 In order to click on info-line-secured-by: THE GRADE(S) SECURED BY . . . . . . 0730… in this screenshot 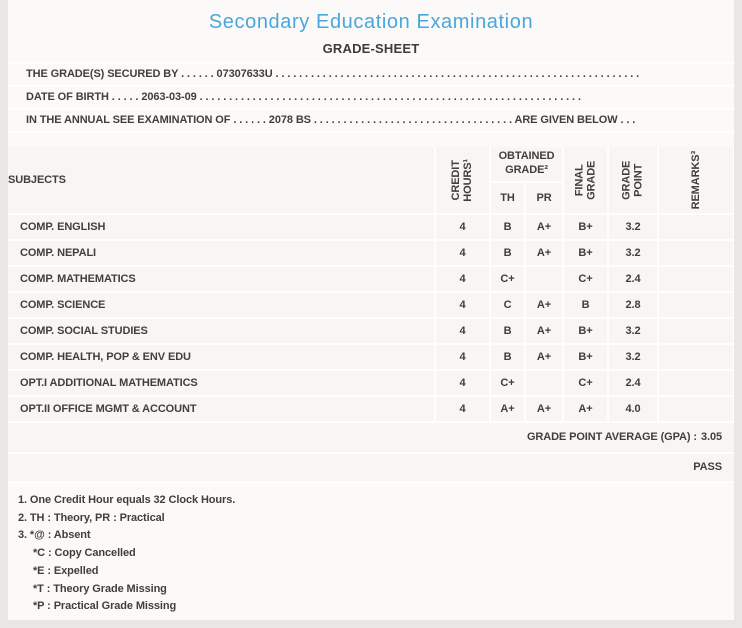, I will do `click(371, 75)`.